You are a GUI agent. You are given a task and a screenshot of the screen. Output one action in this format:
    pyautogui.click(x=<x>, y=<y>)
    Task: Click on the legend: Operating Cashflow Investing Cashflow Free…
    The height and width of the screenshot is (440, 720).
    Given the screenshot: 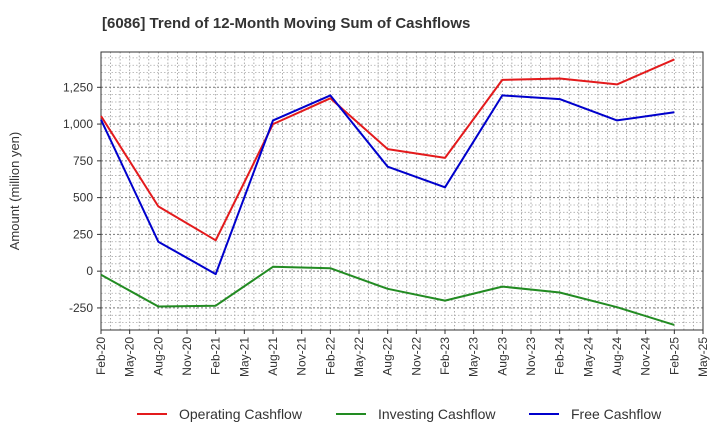 What is the action you would take?
    pyautogui.click(x=399, y=414)
    